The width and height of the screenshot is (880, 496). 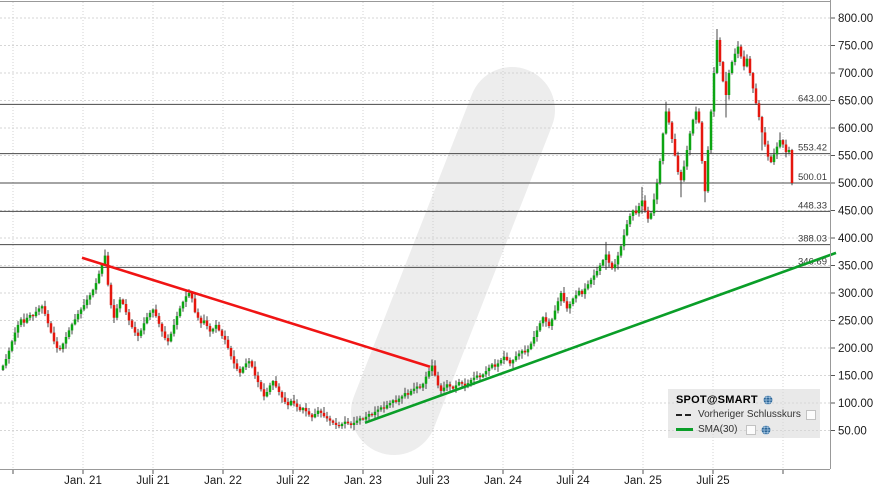 What do you see at coordinates (855, 102) in the screenshot?
I see `y-axis-label: 650.00` at bounding box center [855, 102].